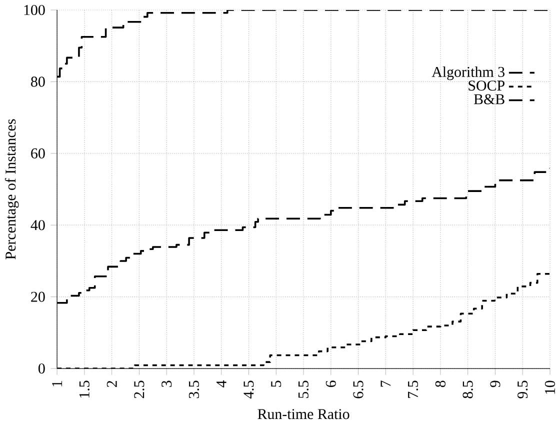 Image resolution: width=560 pixels, height=424 pixels. I want to click on x-tick-label: 2.5, so click(139, 389).